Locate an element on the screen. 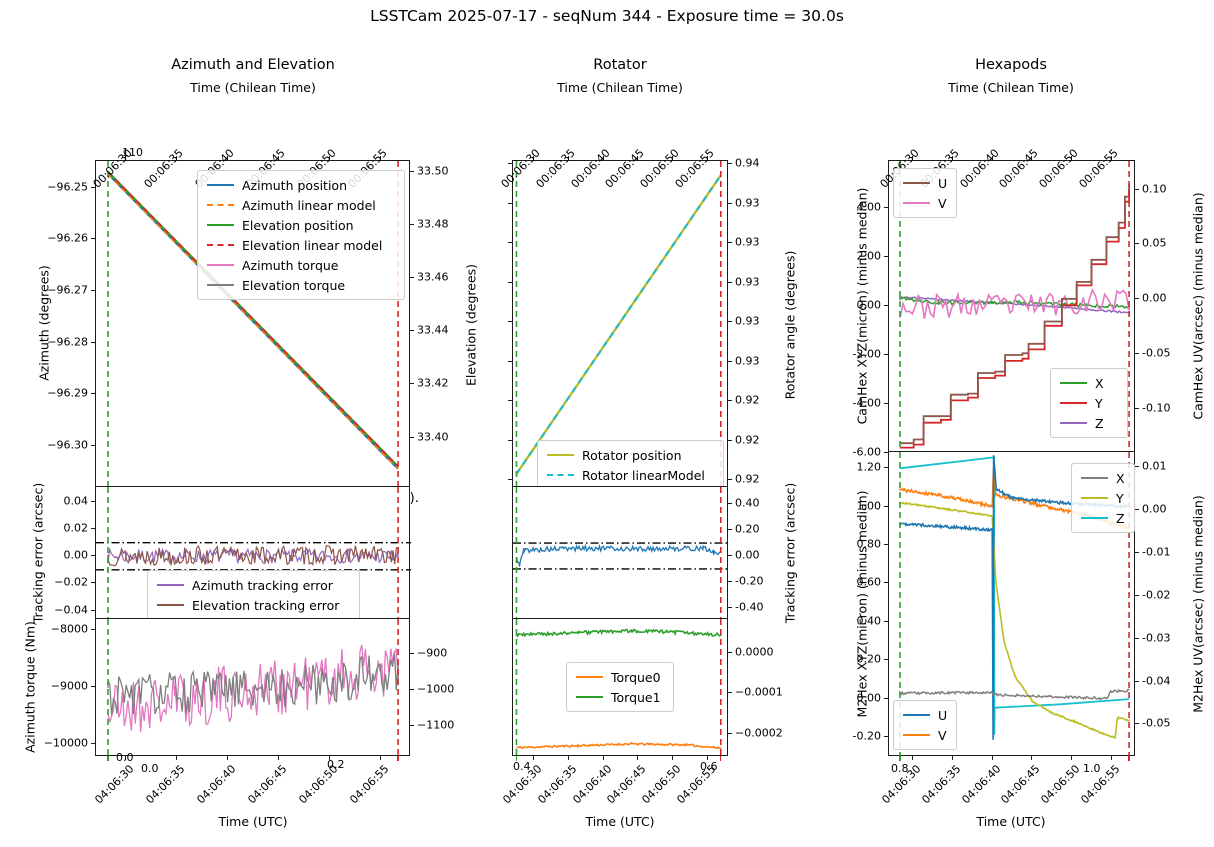 This screenshot has height=847, width=1214. ytick-label: -0.40 is located at coordinates (749, 607).